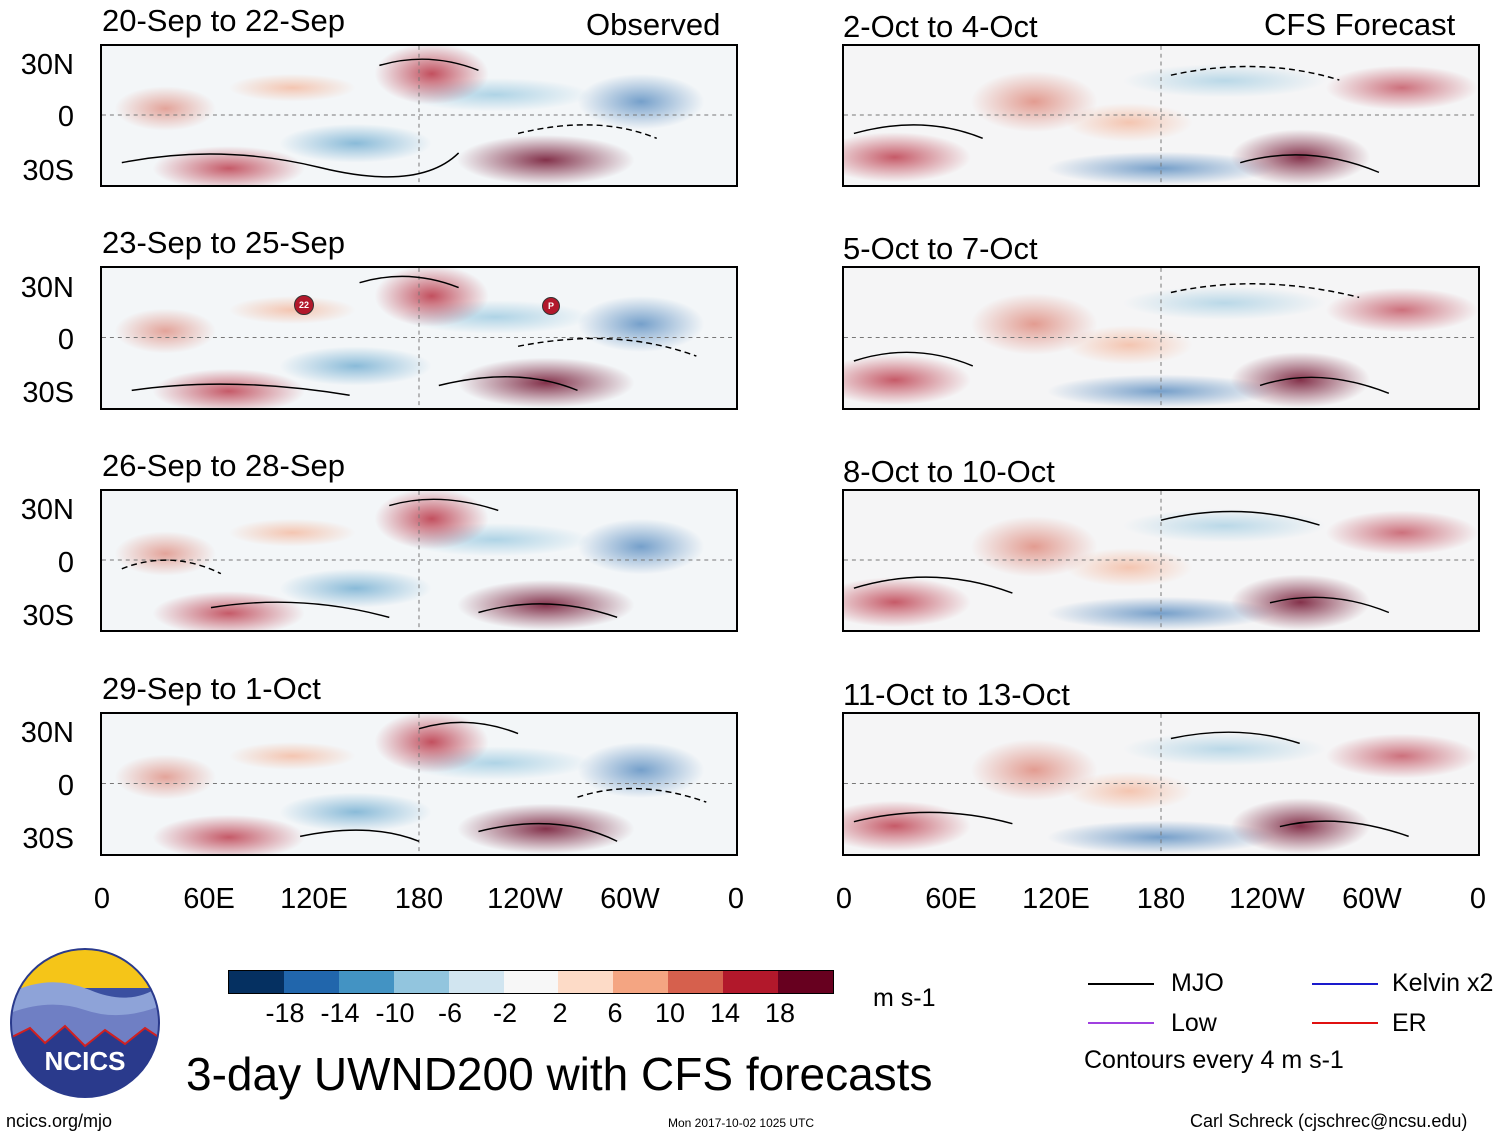 The width and height of the screenshot is (1510, 1137). Describe the element at coordinates (670, 1013) in the screenshot. I see `colorbar-label: 10` at that location.